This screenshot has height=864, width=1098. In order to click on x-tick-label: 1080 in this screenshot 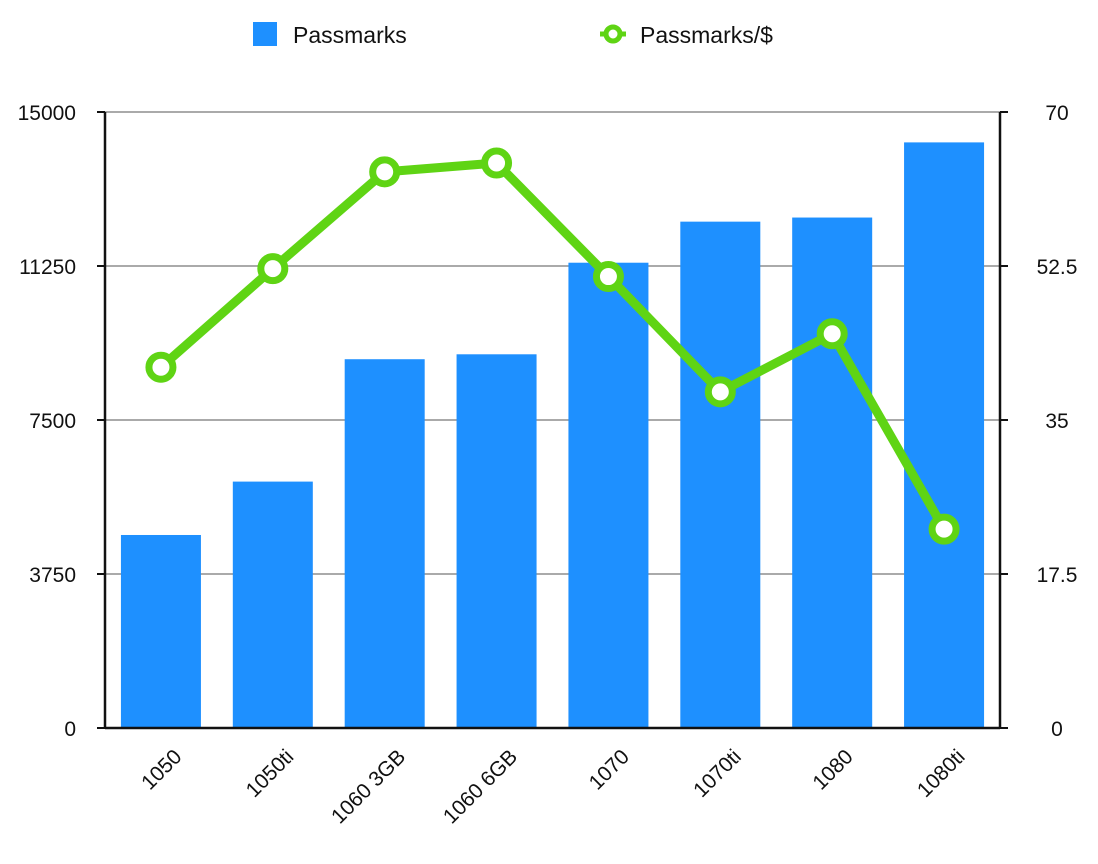, I will do `click(832, 769)`.